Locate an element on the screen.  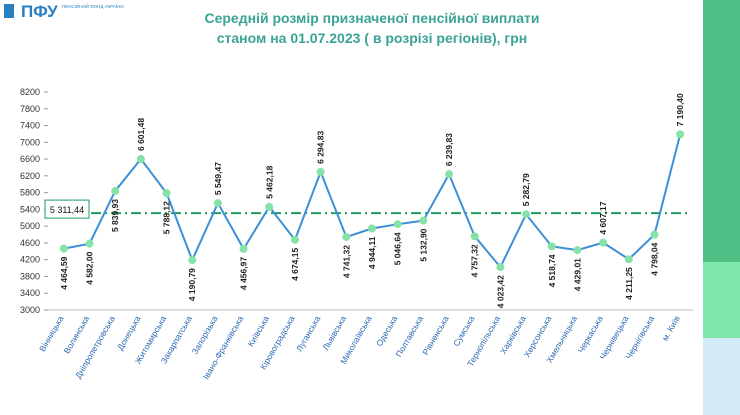
value-label: 4 211,25 is located at coordinates (629, 283).